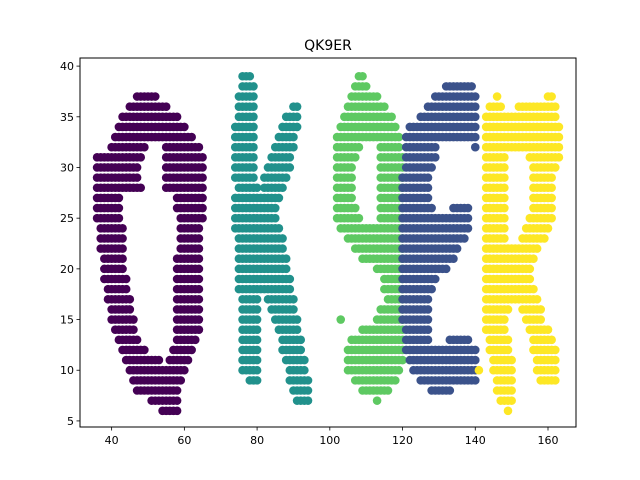 This screenshot has height=480, width=640. What do you see at coordinates (332, 437) in the screenshot?
I see `x-axis: 40 60 80 100 120 140 160` at bounding box center [332, 437].